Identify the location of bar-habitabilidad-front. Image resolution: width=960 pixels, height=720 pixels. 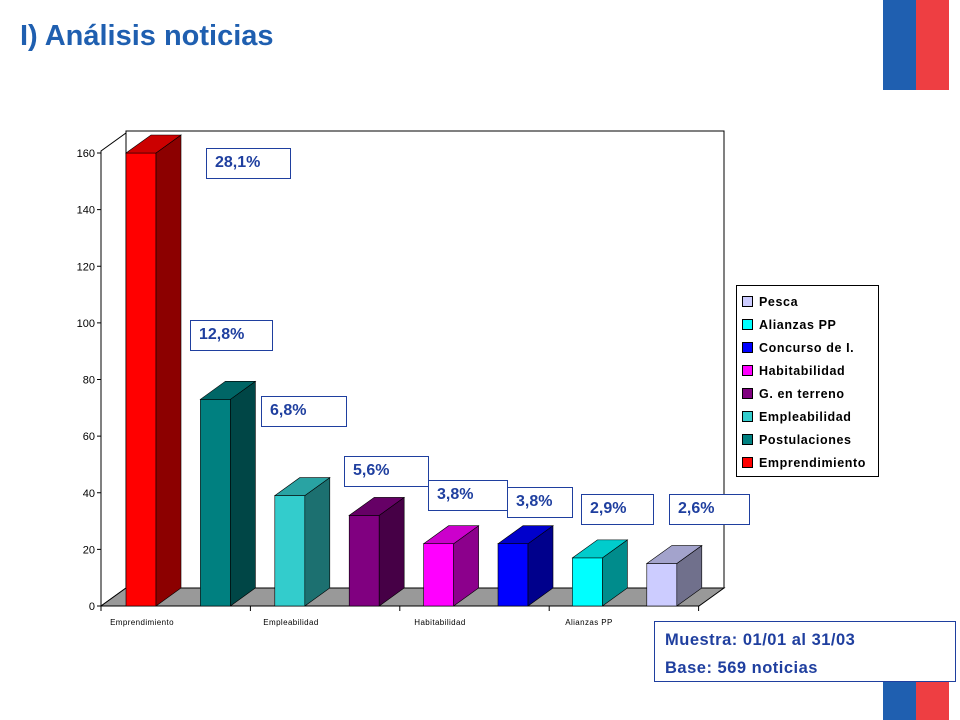
(438, 575).